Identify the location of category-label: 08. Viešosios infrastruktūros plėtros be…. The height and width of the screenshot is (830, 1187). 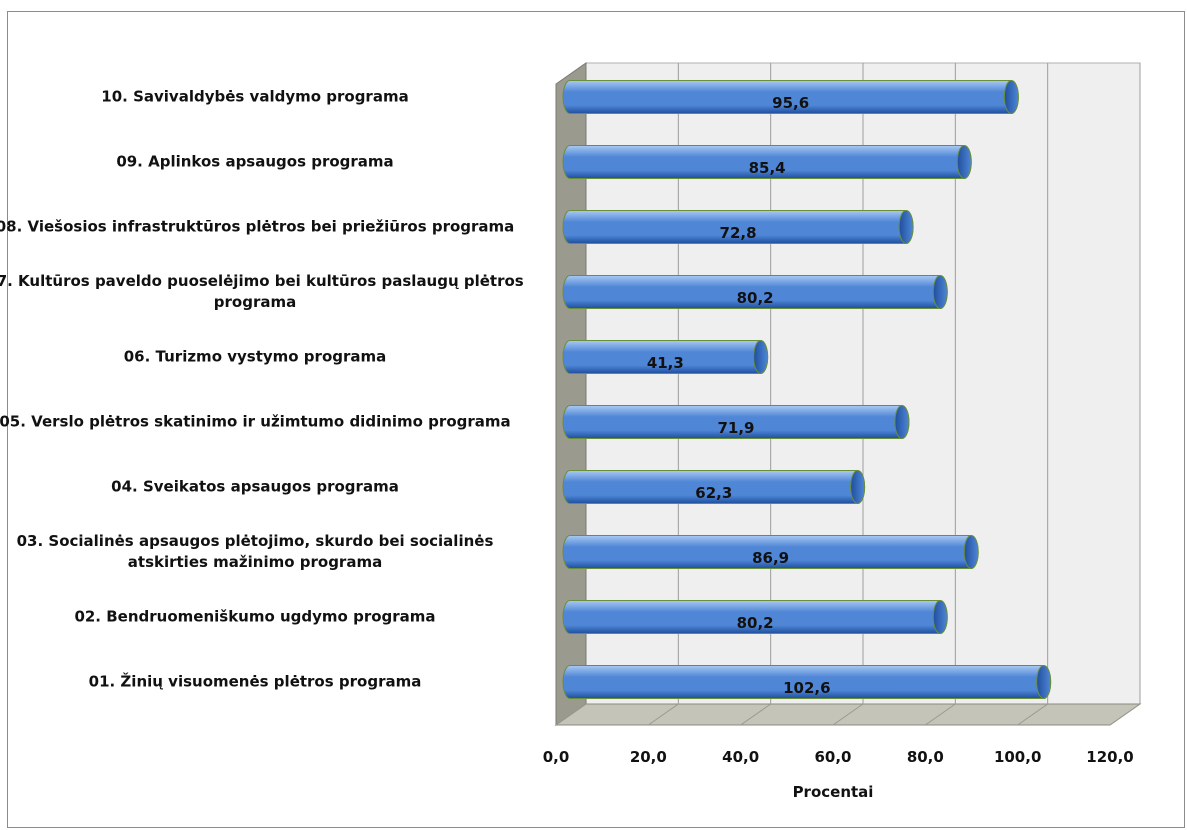
(257, 226).